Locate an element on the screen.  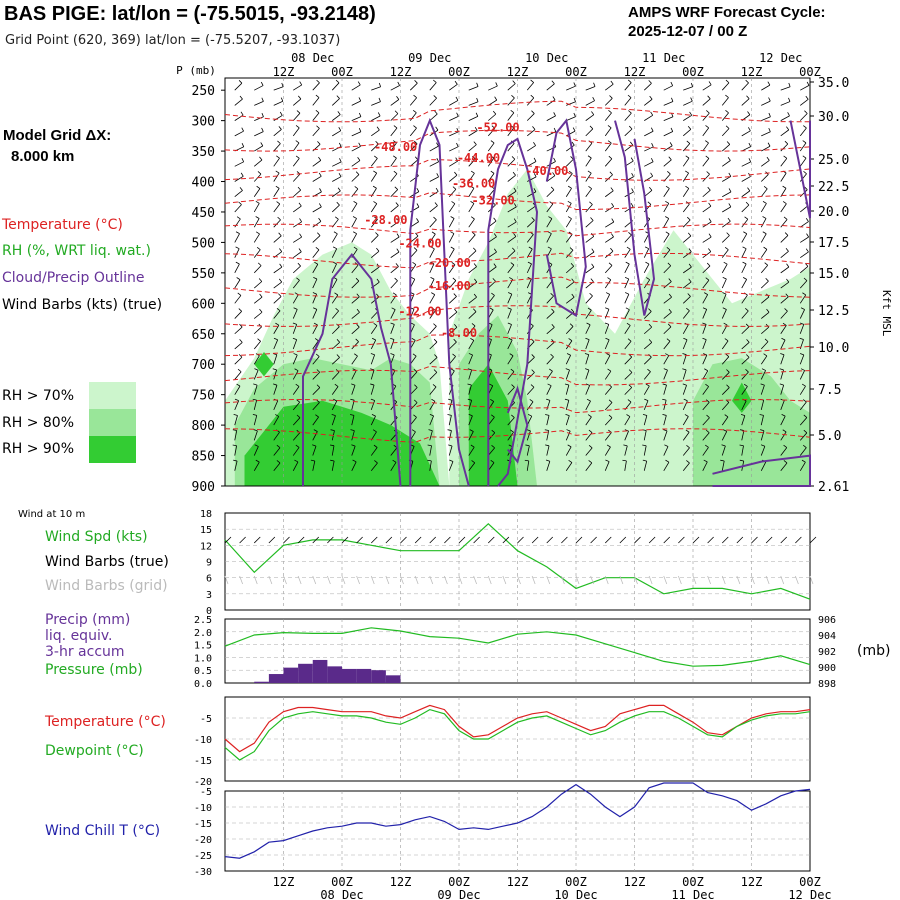
top-hour-label: 12Z is located at coordinates (518, 72).